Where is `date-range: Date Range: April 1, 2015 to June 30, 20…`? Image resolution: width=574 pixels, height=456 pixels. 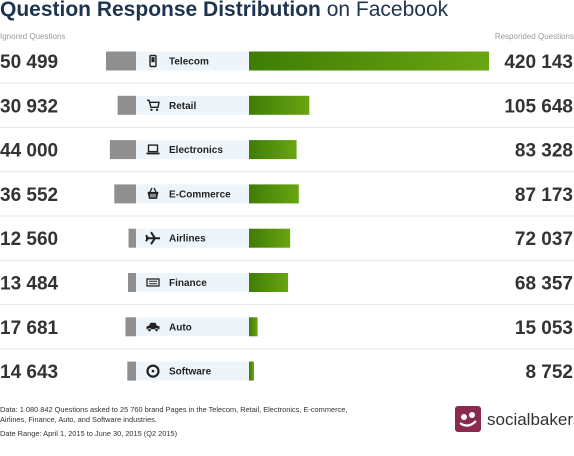 date-range: Date Range: April 1, 2015 to June 30, 20… is located at coordinates (89, 433).